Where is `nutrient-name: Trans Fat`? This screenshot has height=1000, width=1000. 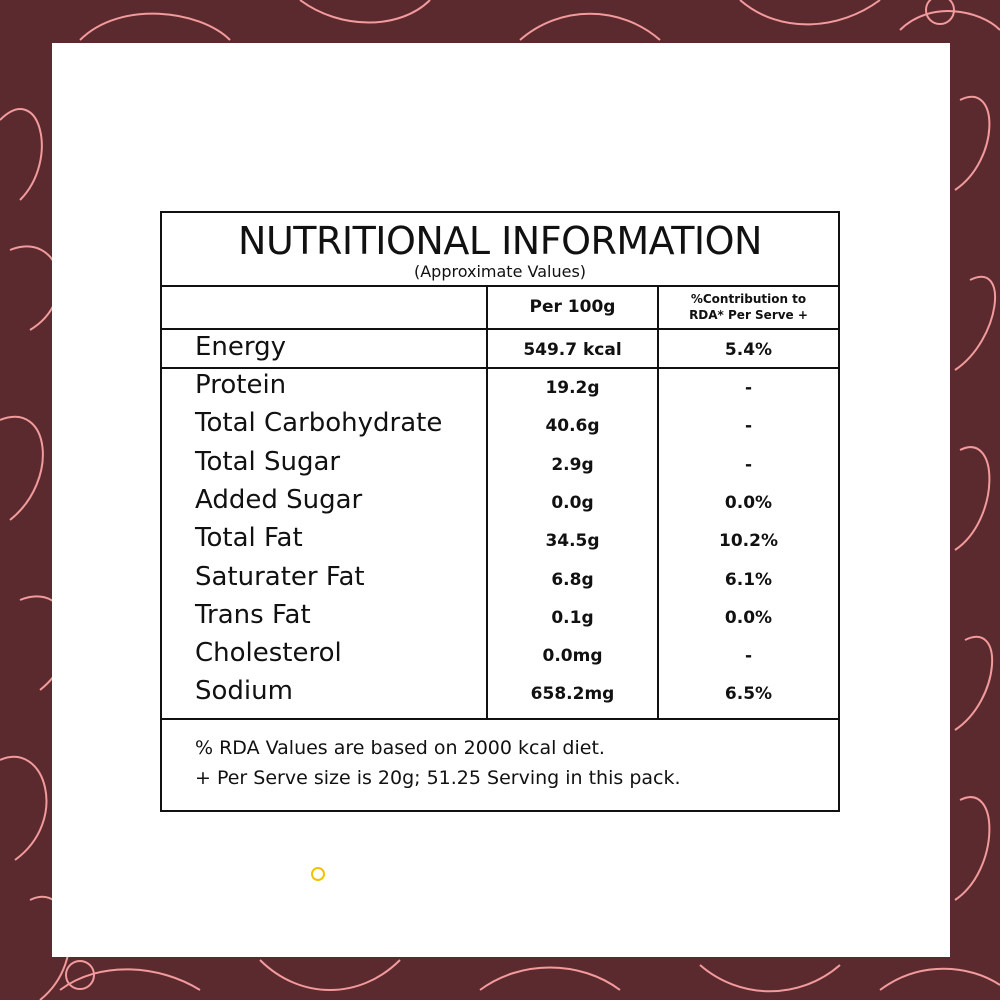 nutrient-name: Trans Fat is located at coordinates (253, 614).